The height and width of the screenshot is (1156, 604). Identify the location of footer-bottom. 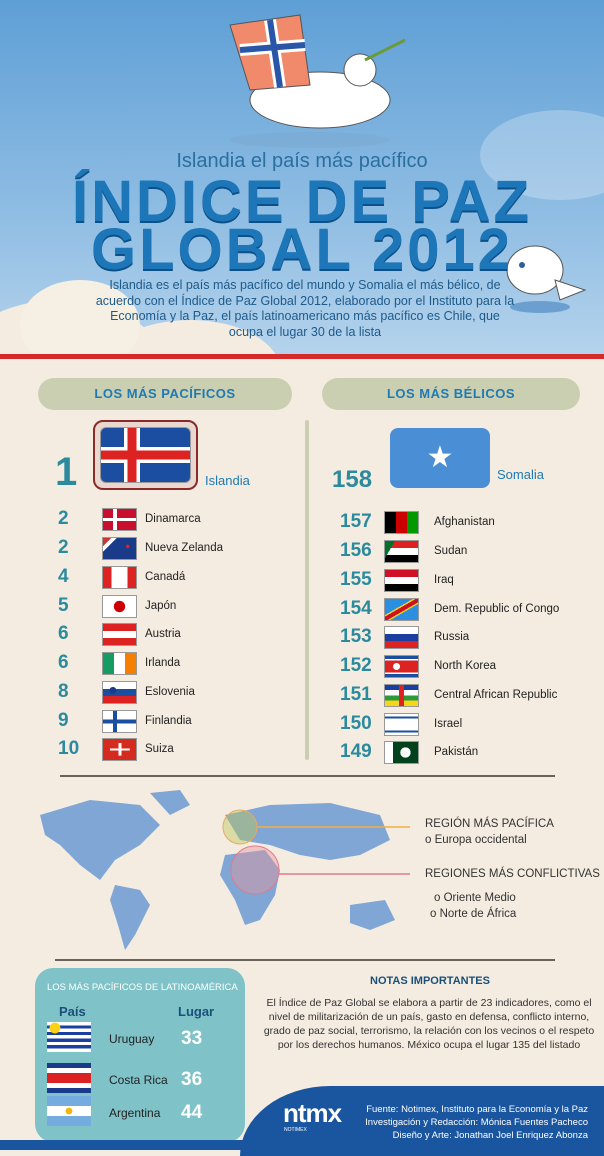
(302, 1145).